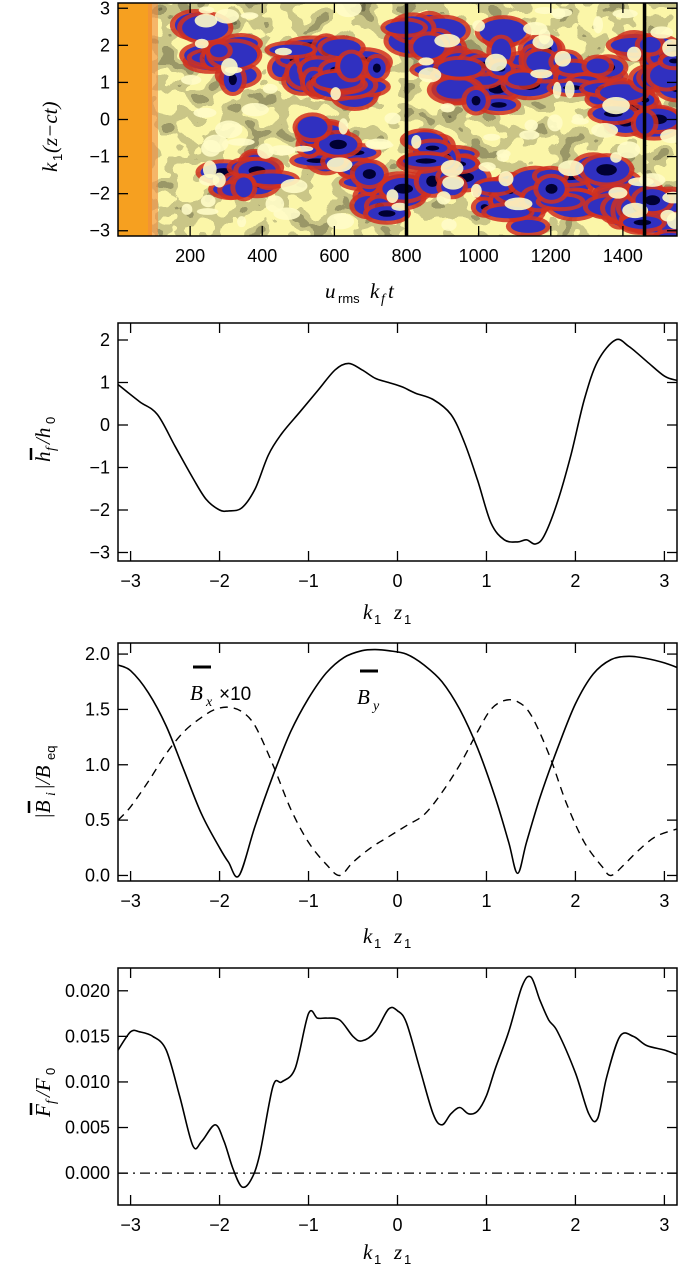 The width and height of the screenshot is (680, 1271). I want to click on by-annotation: B y, so click(368, 691).